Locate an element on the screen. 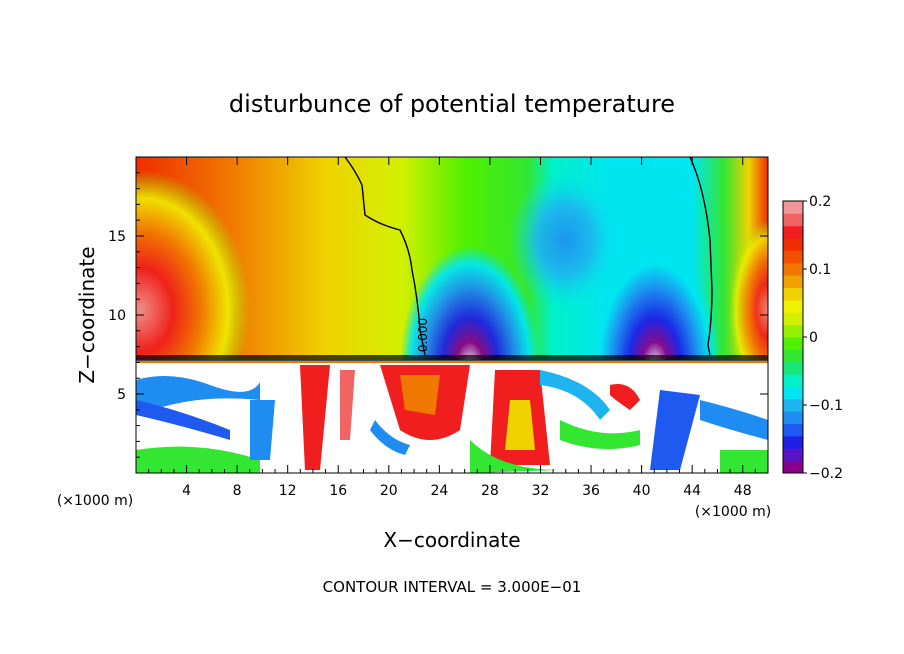  contour-interval-note: CONTOUR INTERVAL = 3.000E−01 is located at coordinates (452, 587).